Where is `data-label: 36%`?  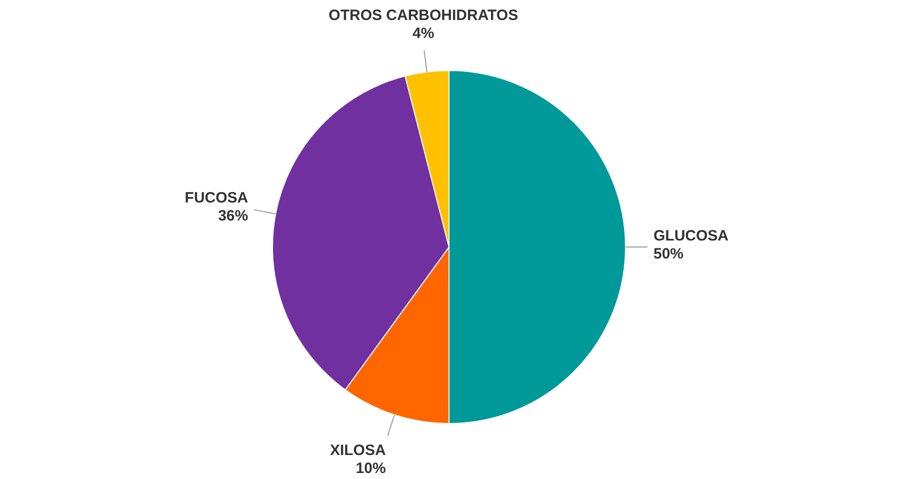
data-label: 36% is located at coordinates (233, 215).